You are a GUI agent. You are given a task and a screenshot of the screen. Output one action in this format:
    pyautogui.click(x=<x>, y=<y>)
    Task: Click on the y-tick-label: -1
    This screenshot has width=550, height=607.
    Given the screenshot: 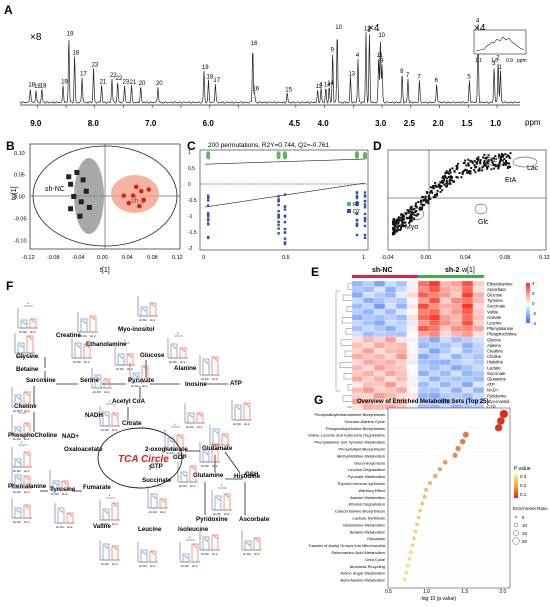 What is the action you would take?
    pyautogui.click(x=190, y=217)
    